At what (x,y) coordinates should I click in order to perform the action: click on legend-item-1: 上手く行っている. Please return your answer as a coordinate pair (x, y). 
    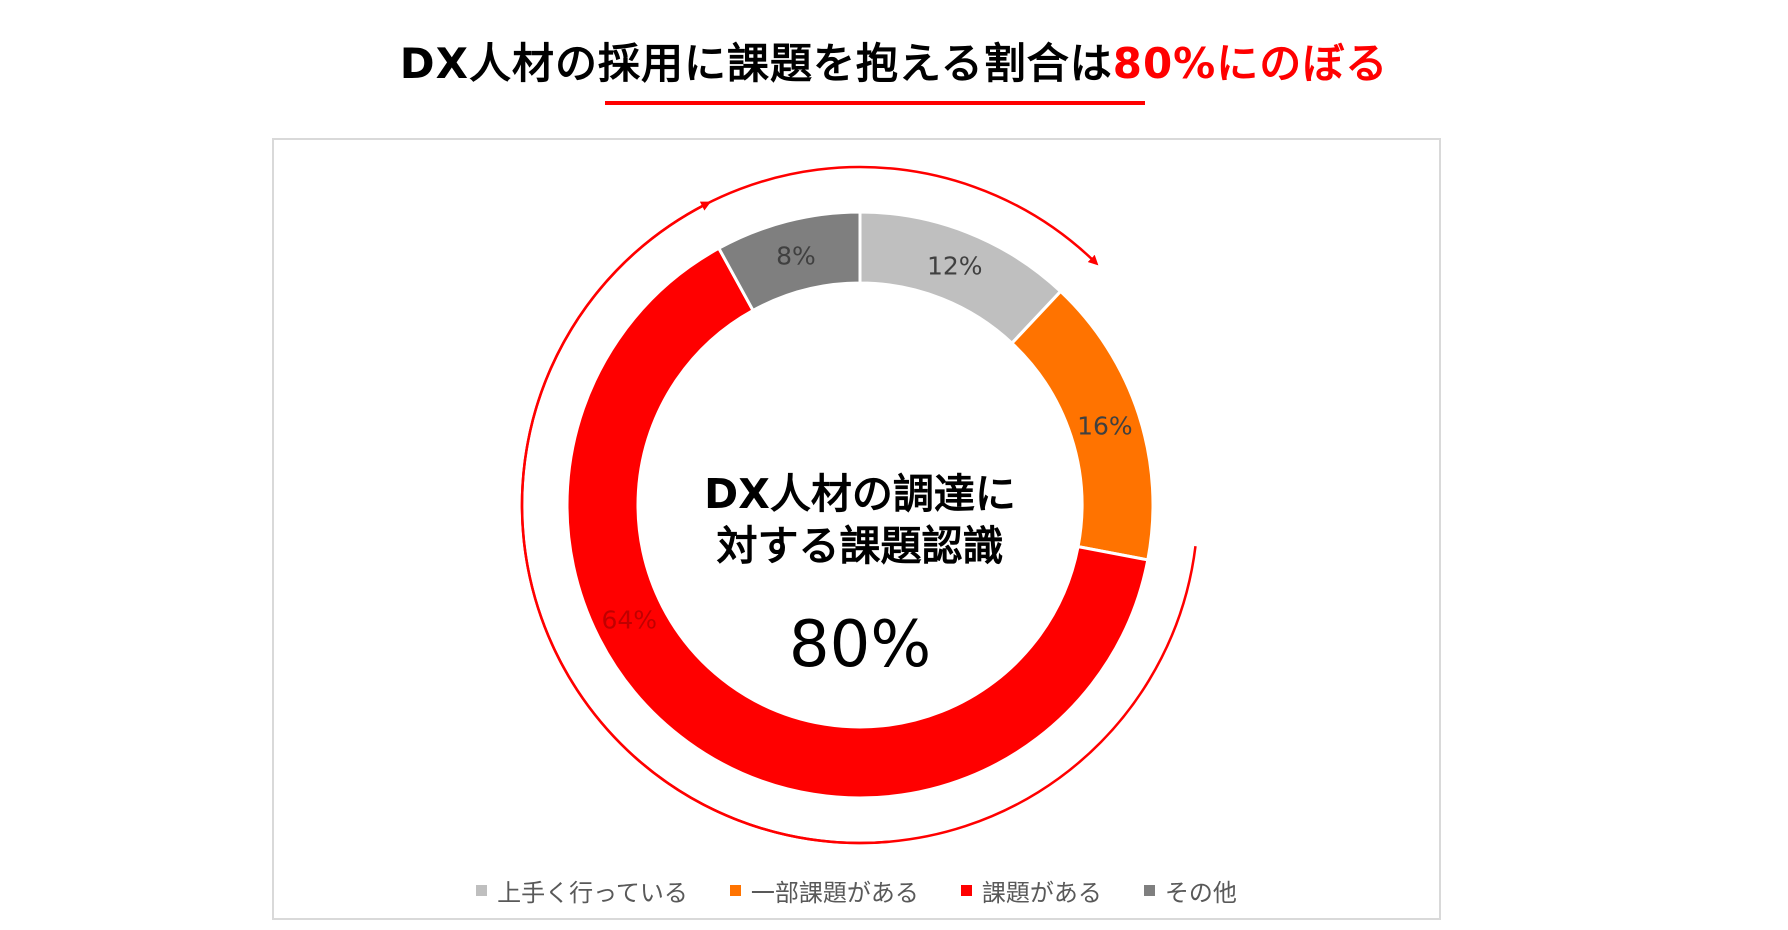
    Looking at the image, I should click on (582, 890).